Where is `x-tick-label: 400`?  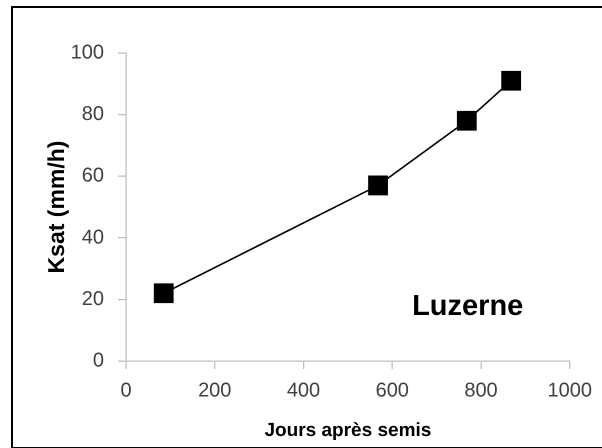
x-tick-label: 400 is located at coordinates (303, 391).